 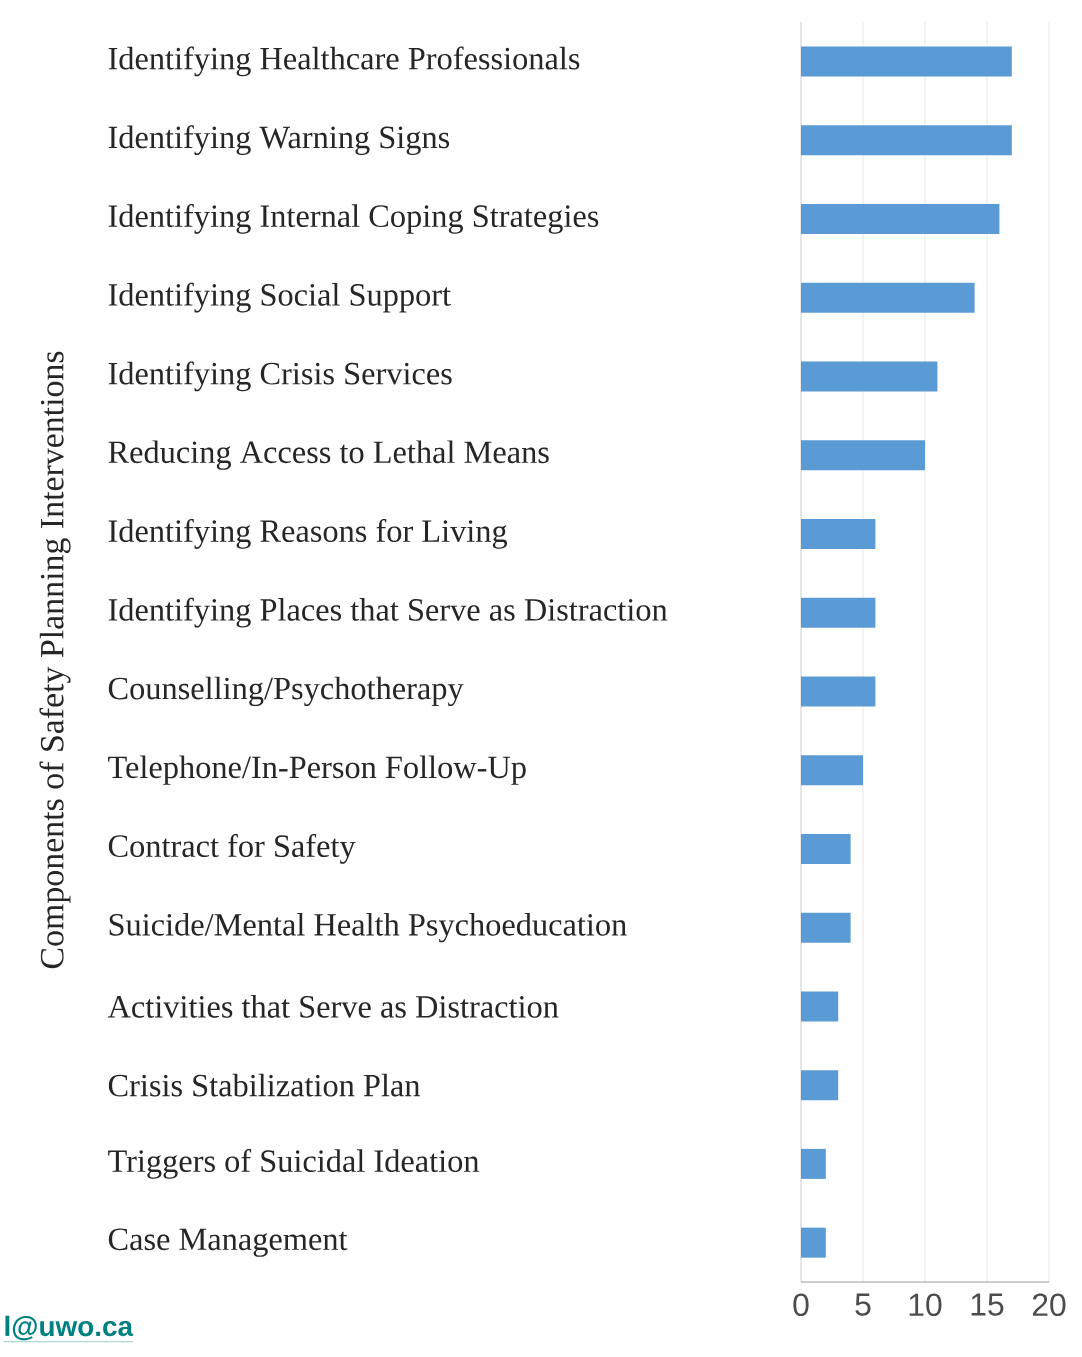 I want to click on y-tick-label: Identifying Warning Signs, so click(x=279, y=140).